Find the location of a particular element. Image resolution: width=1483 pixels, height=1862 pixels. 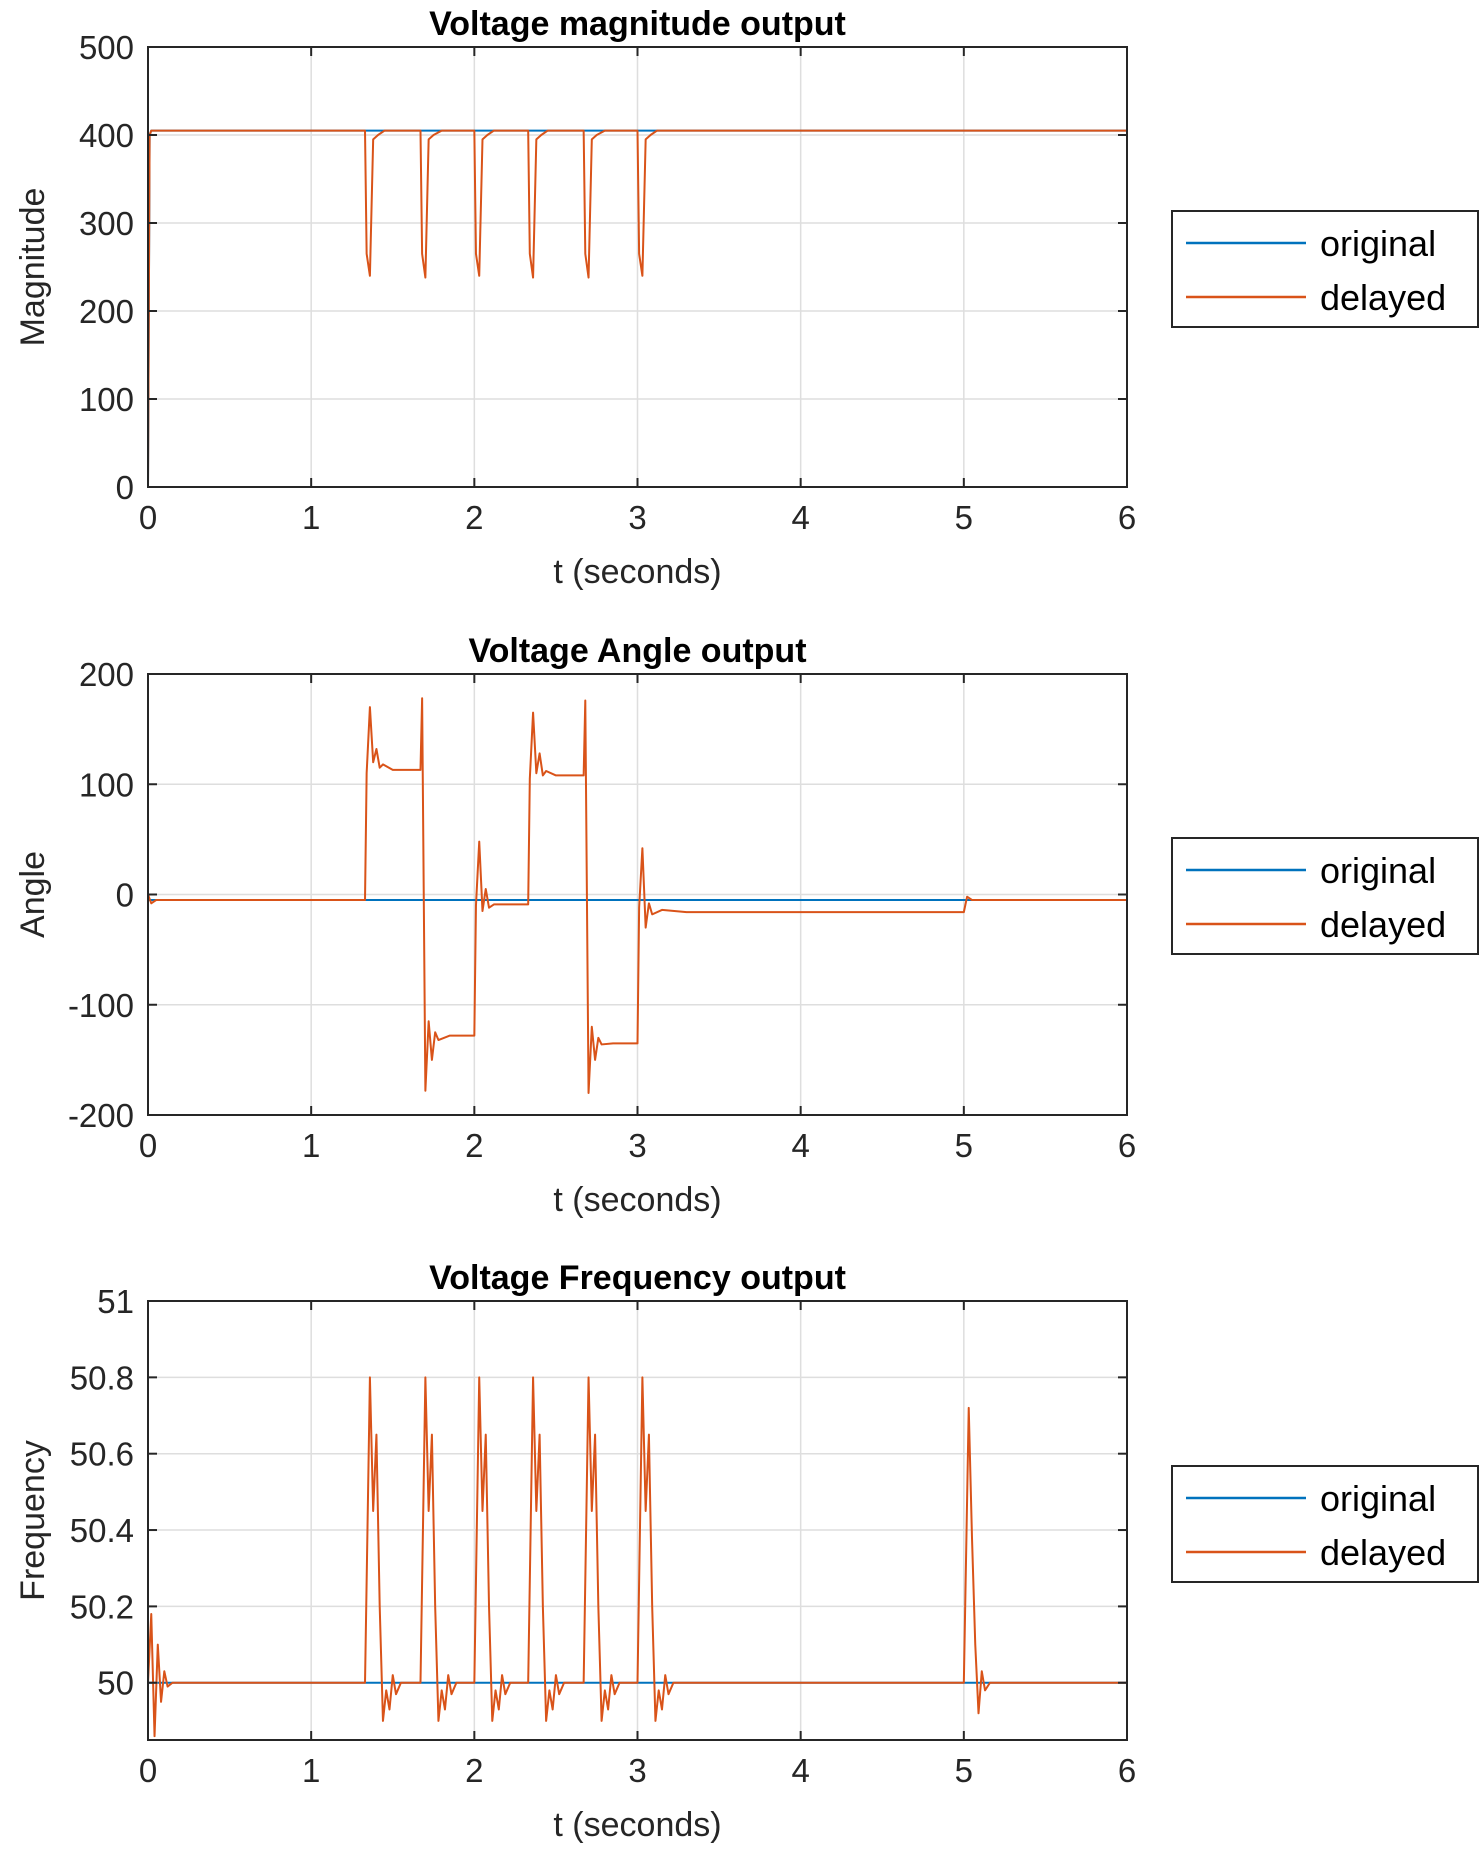

y-tick-label: 50.2 is located at coordinates (102, 1606).